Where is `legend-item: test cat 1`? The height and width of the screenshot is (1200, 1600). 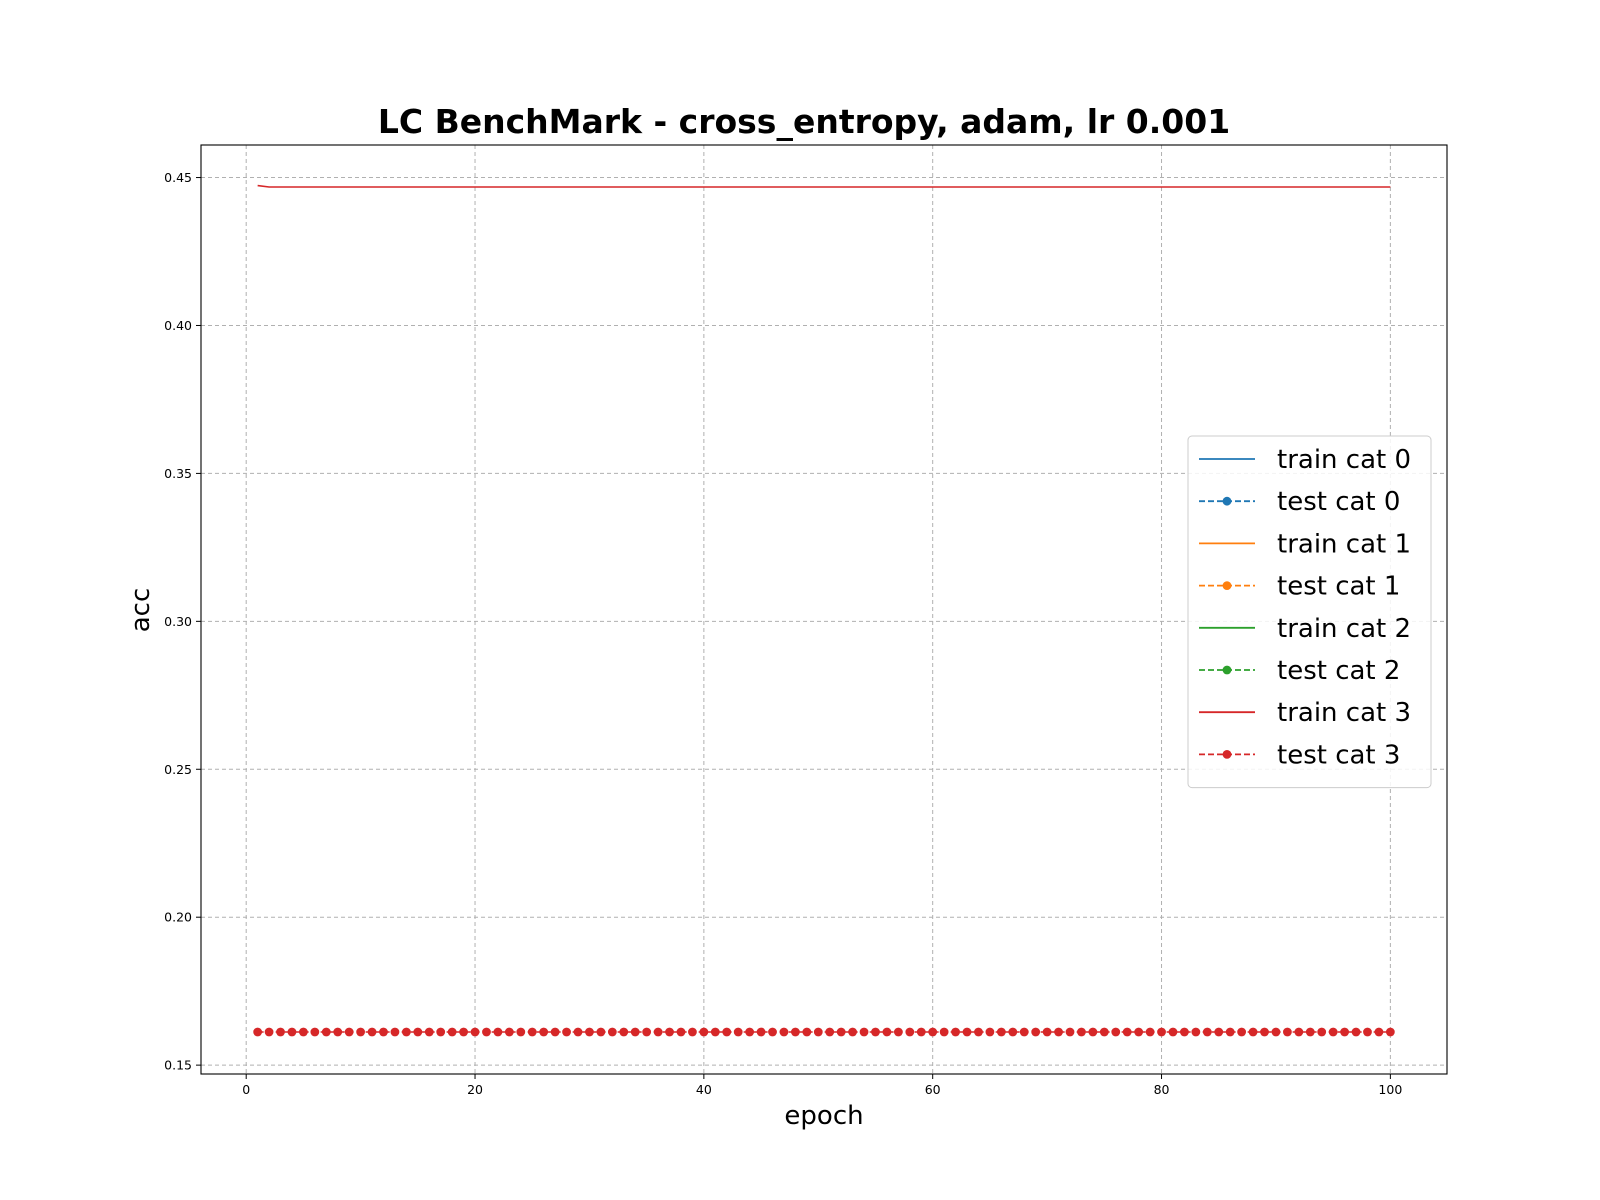 legend-item: test cat 1 is located at coordinates (1299, 587).